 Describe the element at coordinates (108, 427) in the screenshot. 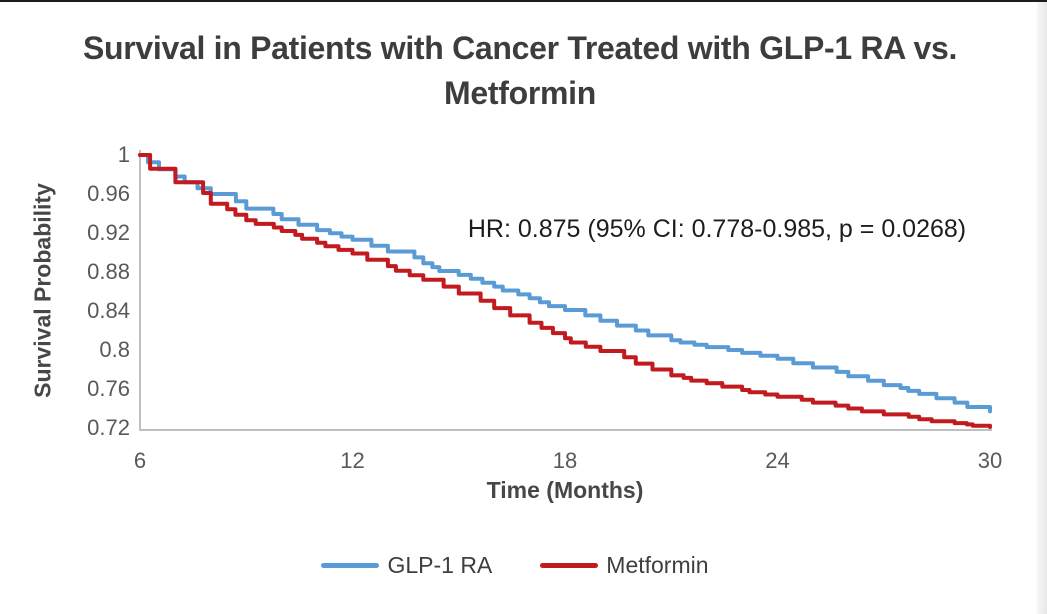

I see `y-tick-label: 0.72` at that location.